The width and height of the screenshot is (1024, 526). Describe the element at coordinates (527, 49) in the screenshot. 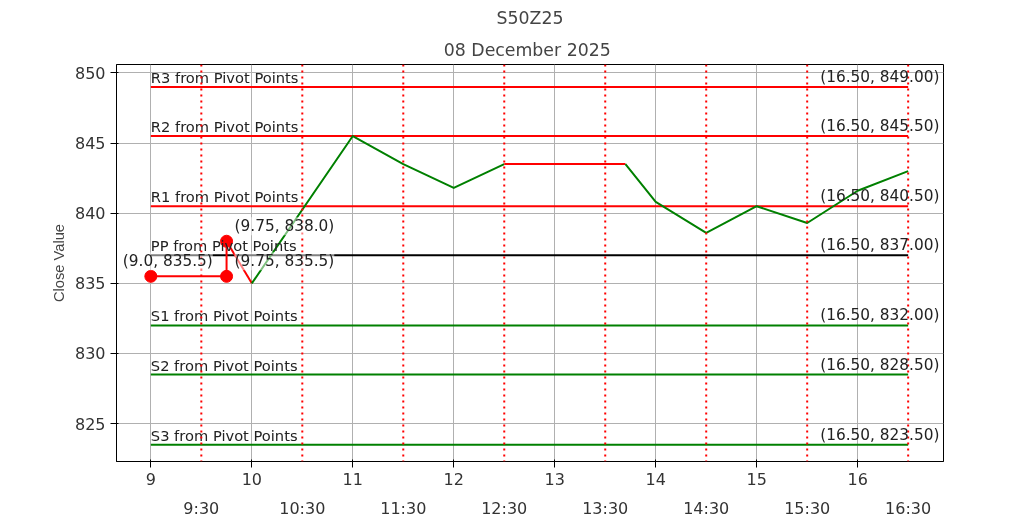

I see `chart-subtitle: 08 December 2025` at that location.